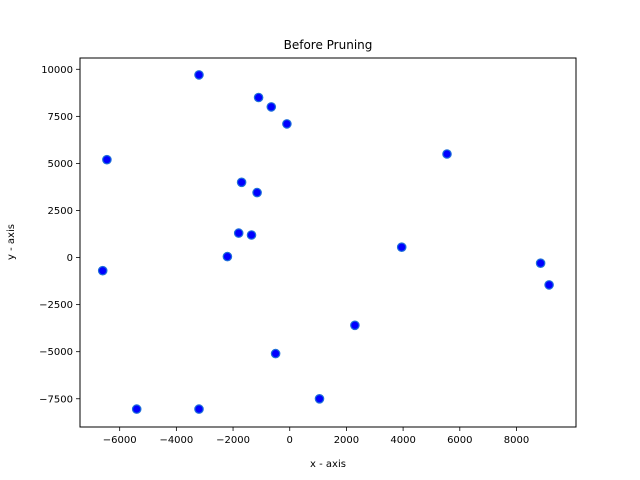 The width and height of the screenshot is (640, 480). I want to click on y-tick-label: −7500, so click(56, 399).